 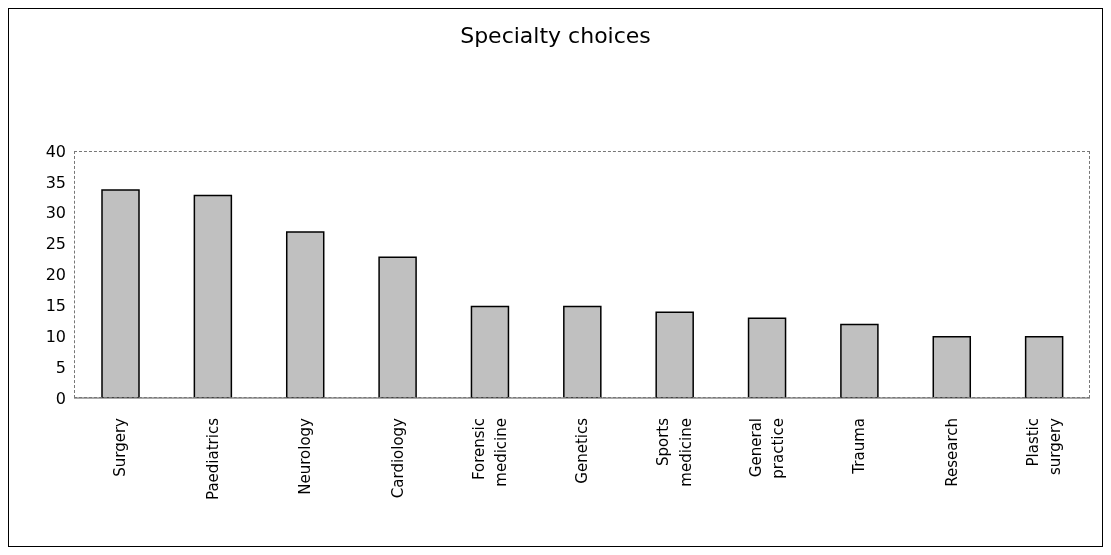 What do you see at coordinates (60, 398) in the screenshot?
I see `y-tick-label: 0` at bounding box center [60, 398].